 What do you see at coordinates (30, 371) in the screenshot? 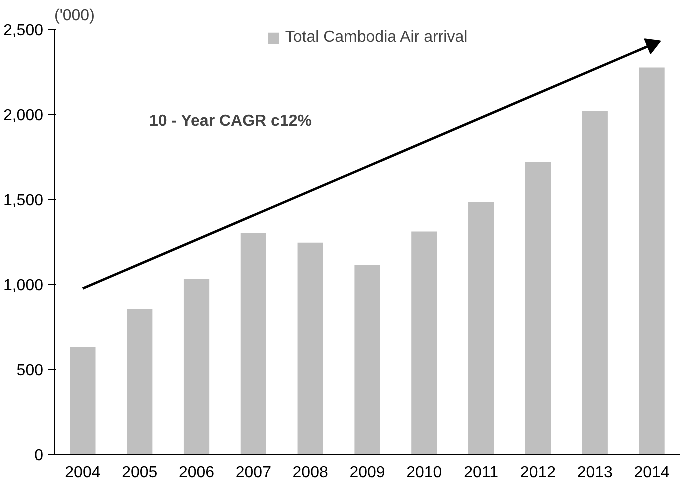
I see `y-tick-label: 500` at bounding box center [30, 371].